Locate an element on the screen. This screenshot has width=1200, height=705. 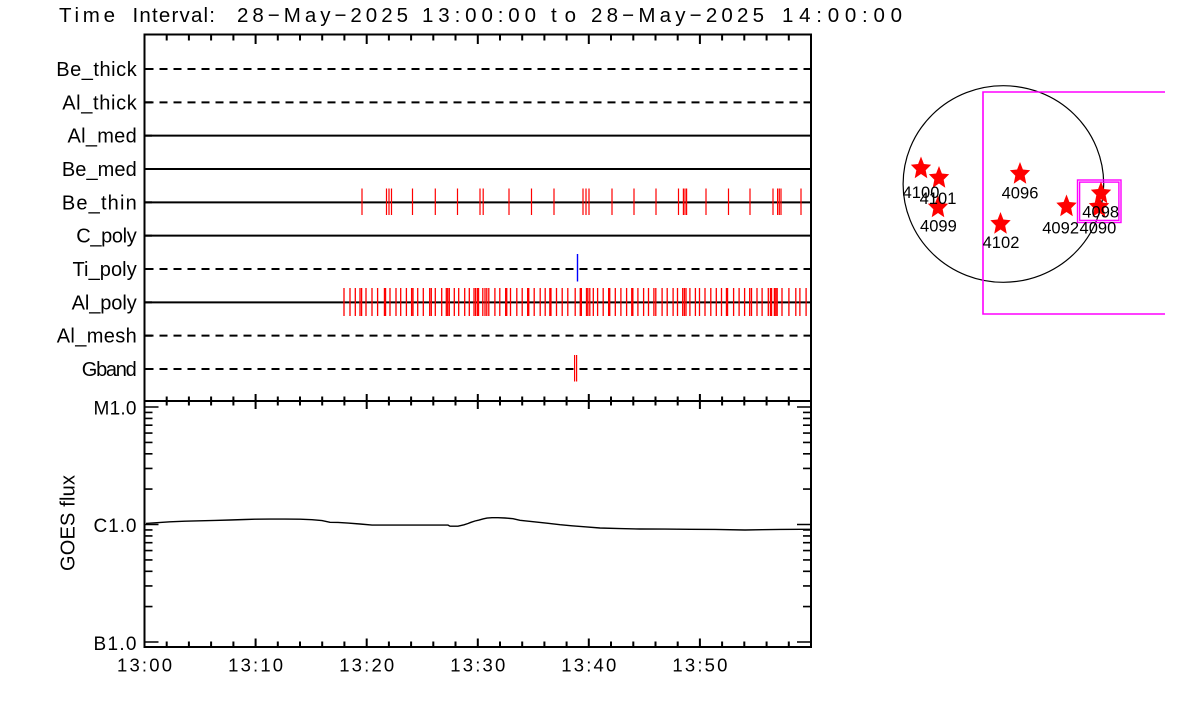
svg-text: 4090 is located at coordinates (1098, 228).